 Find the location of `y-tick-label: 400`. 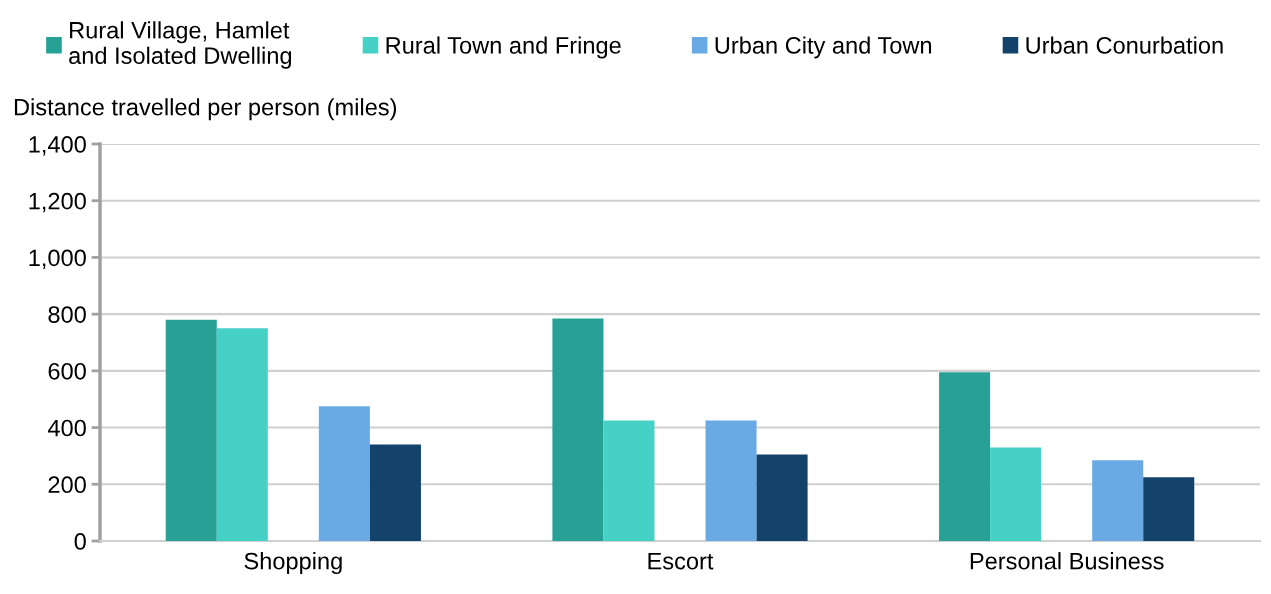

y-tick-label: 400 is located at coordinates (66, 428).